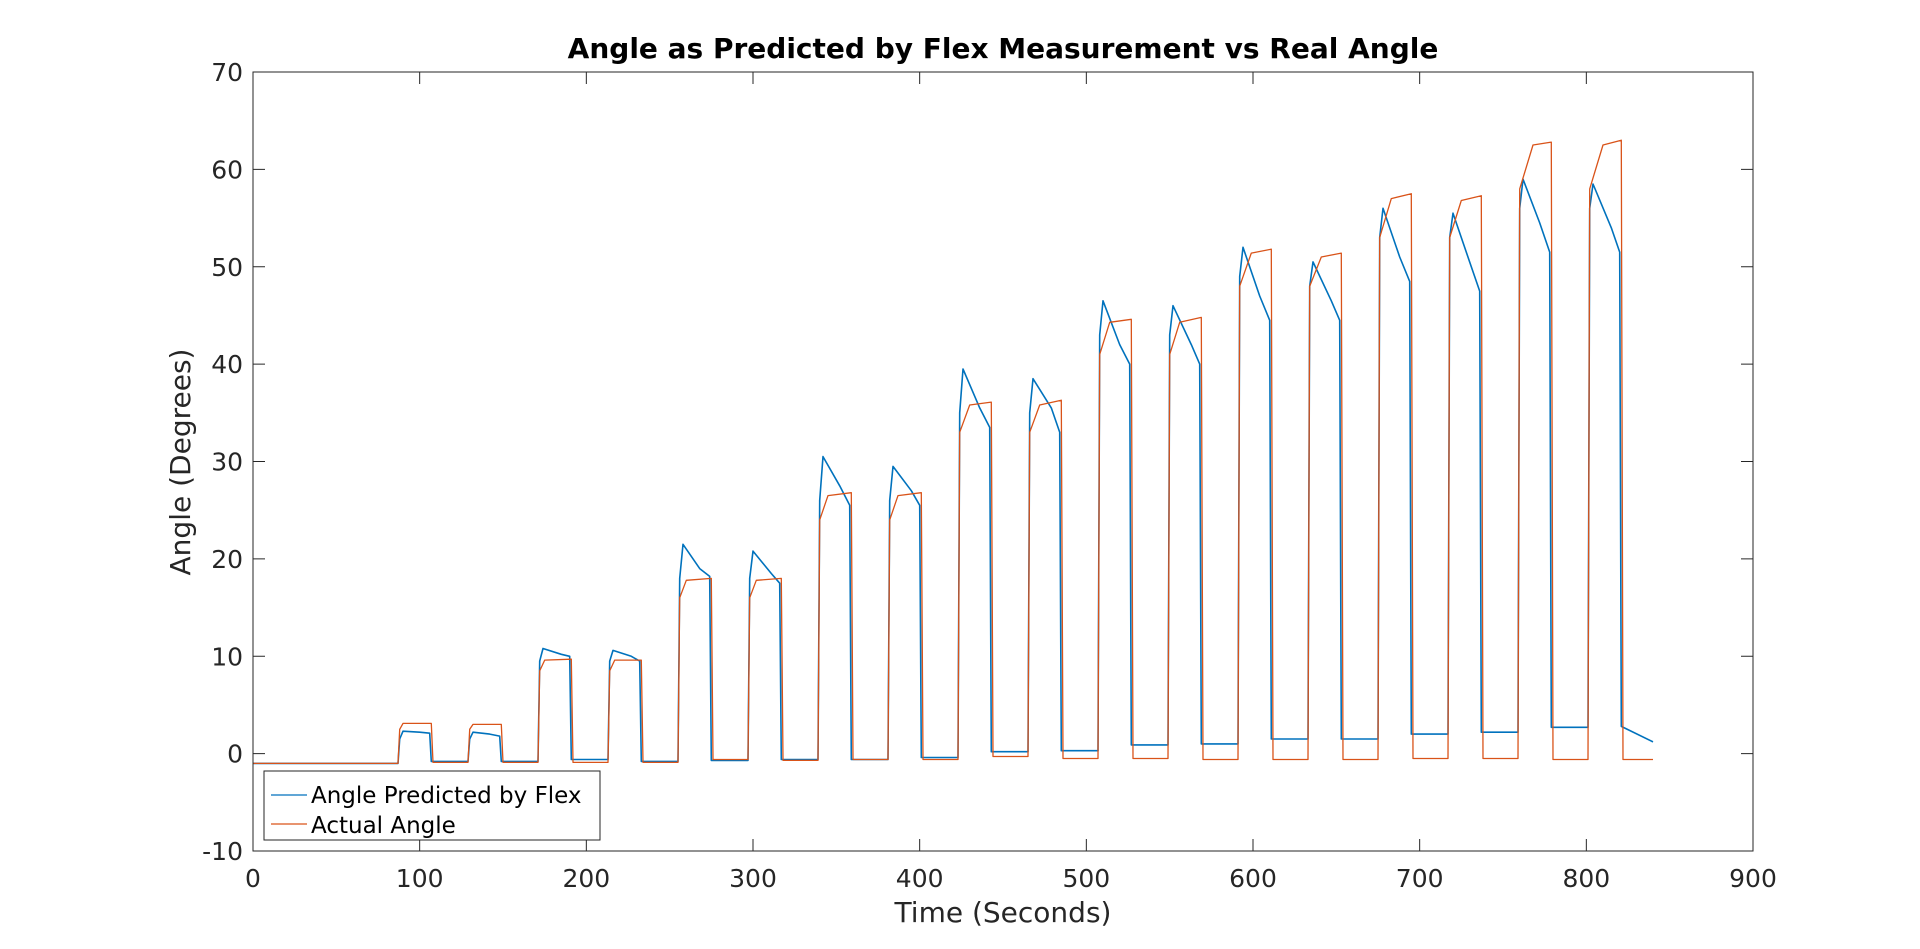 The height and width of the screenshot is (949, 1920). Describe the element at coordinates (1003, 912) in the screenshot. I see `x-axis-title: Time (Seconds)` at that location.